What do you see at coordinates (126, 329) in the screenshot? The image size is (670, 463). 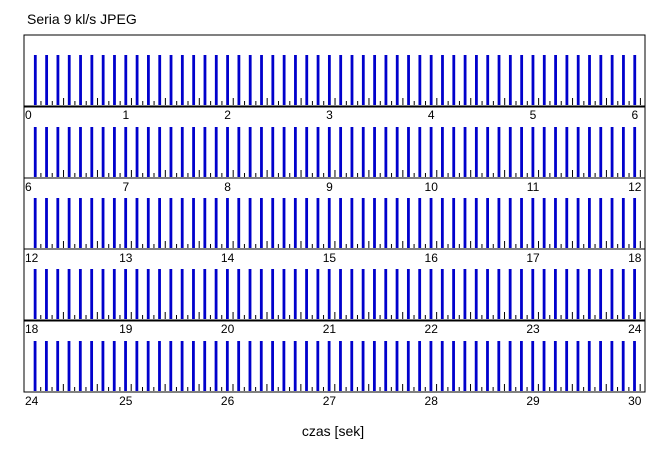 I see `x-tick-label: 19` at bounding box center [126, 329].